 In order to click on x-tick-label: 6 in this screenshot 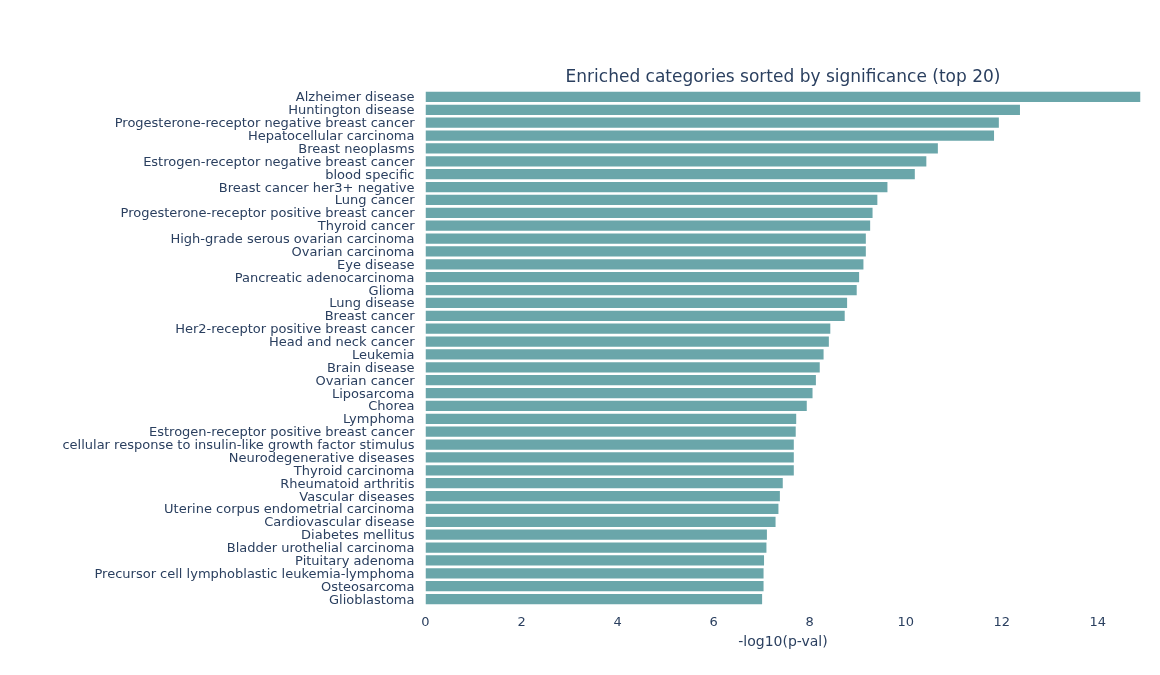, I will do `click(713, 621)`.